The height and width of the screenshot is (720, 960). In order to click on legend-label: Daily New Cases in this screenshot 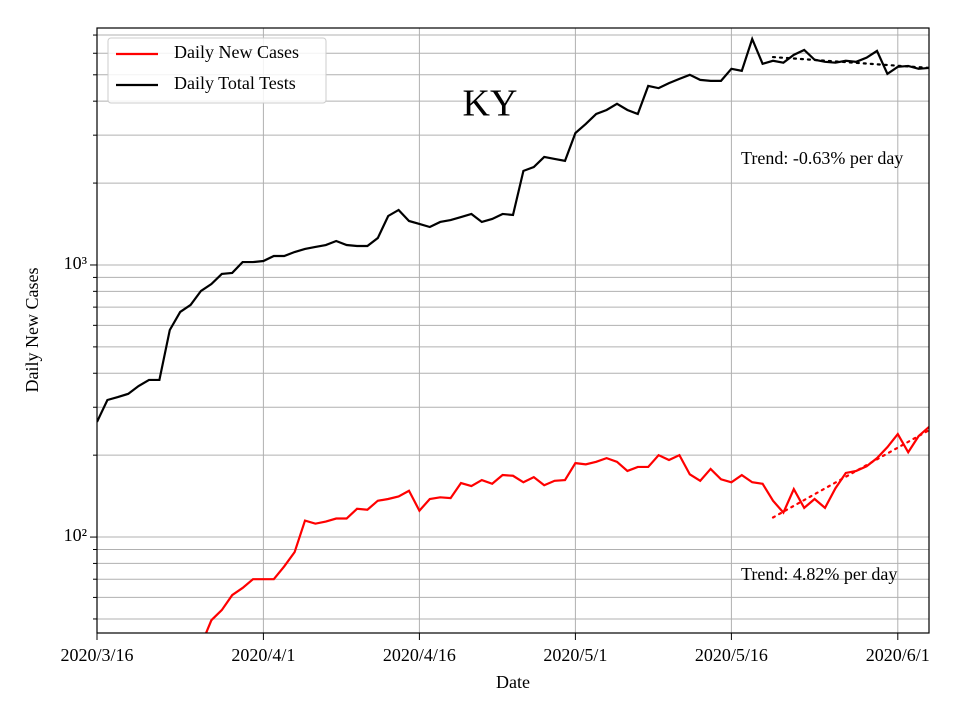, I will do `click(236, 52)`.